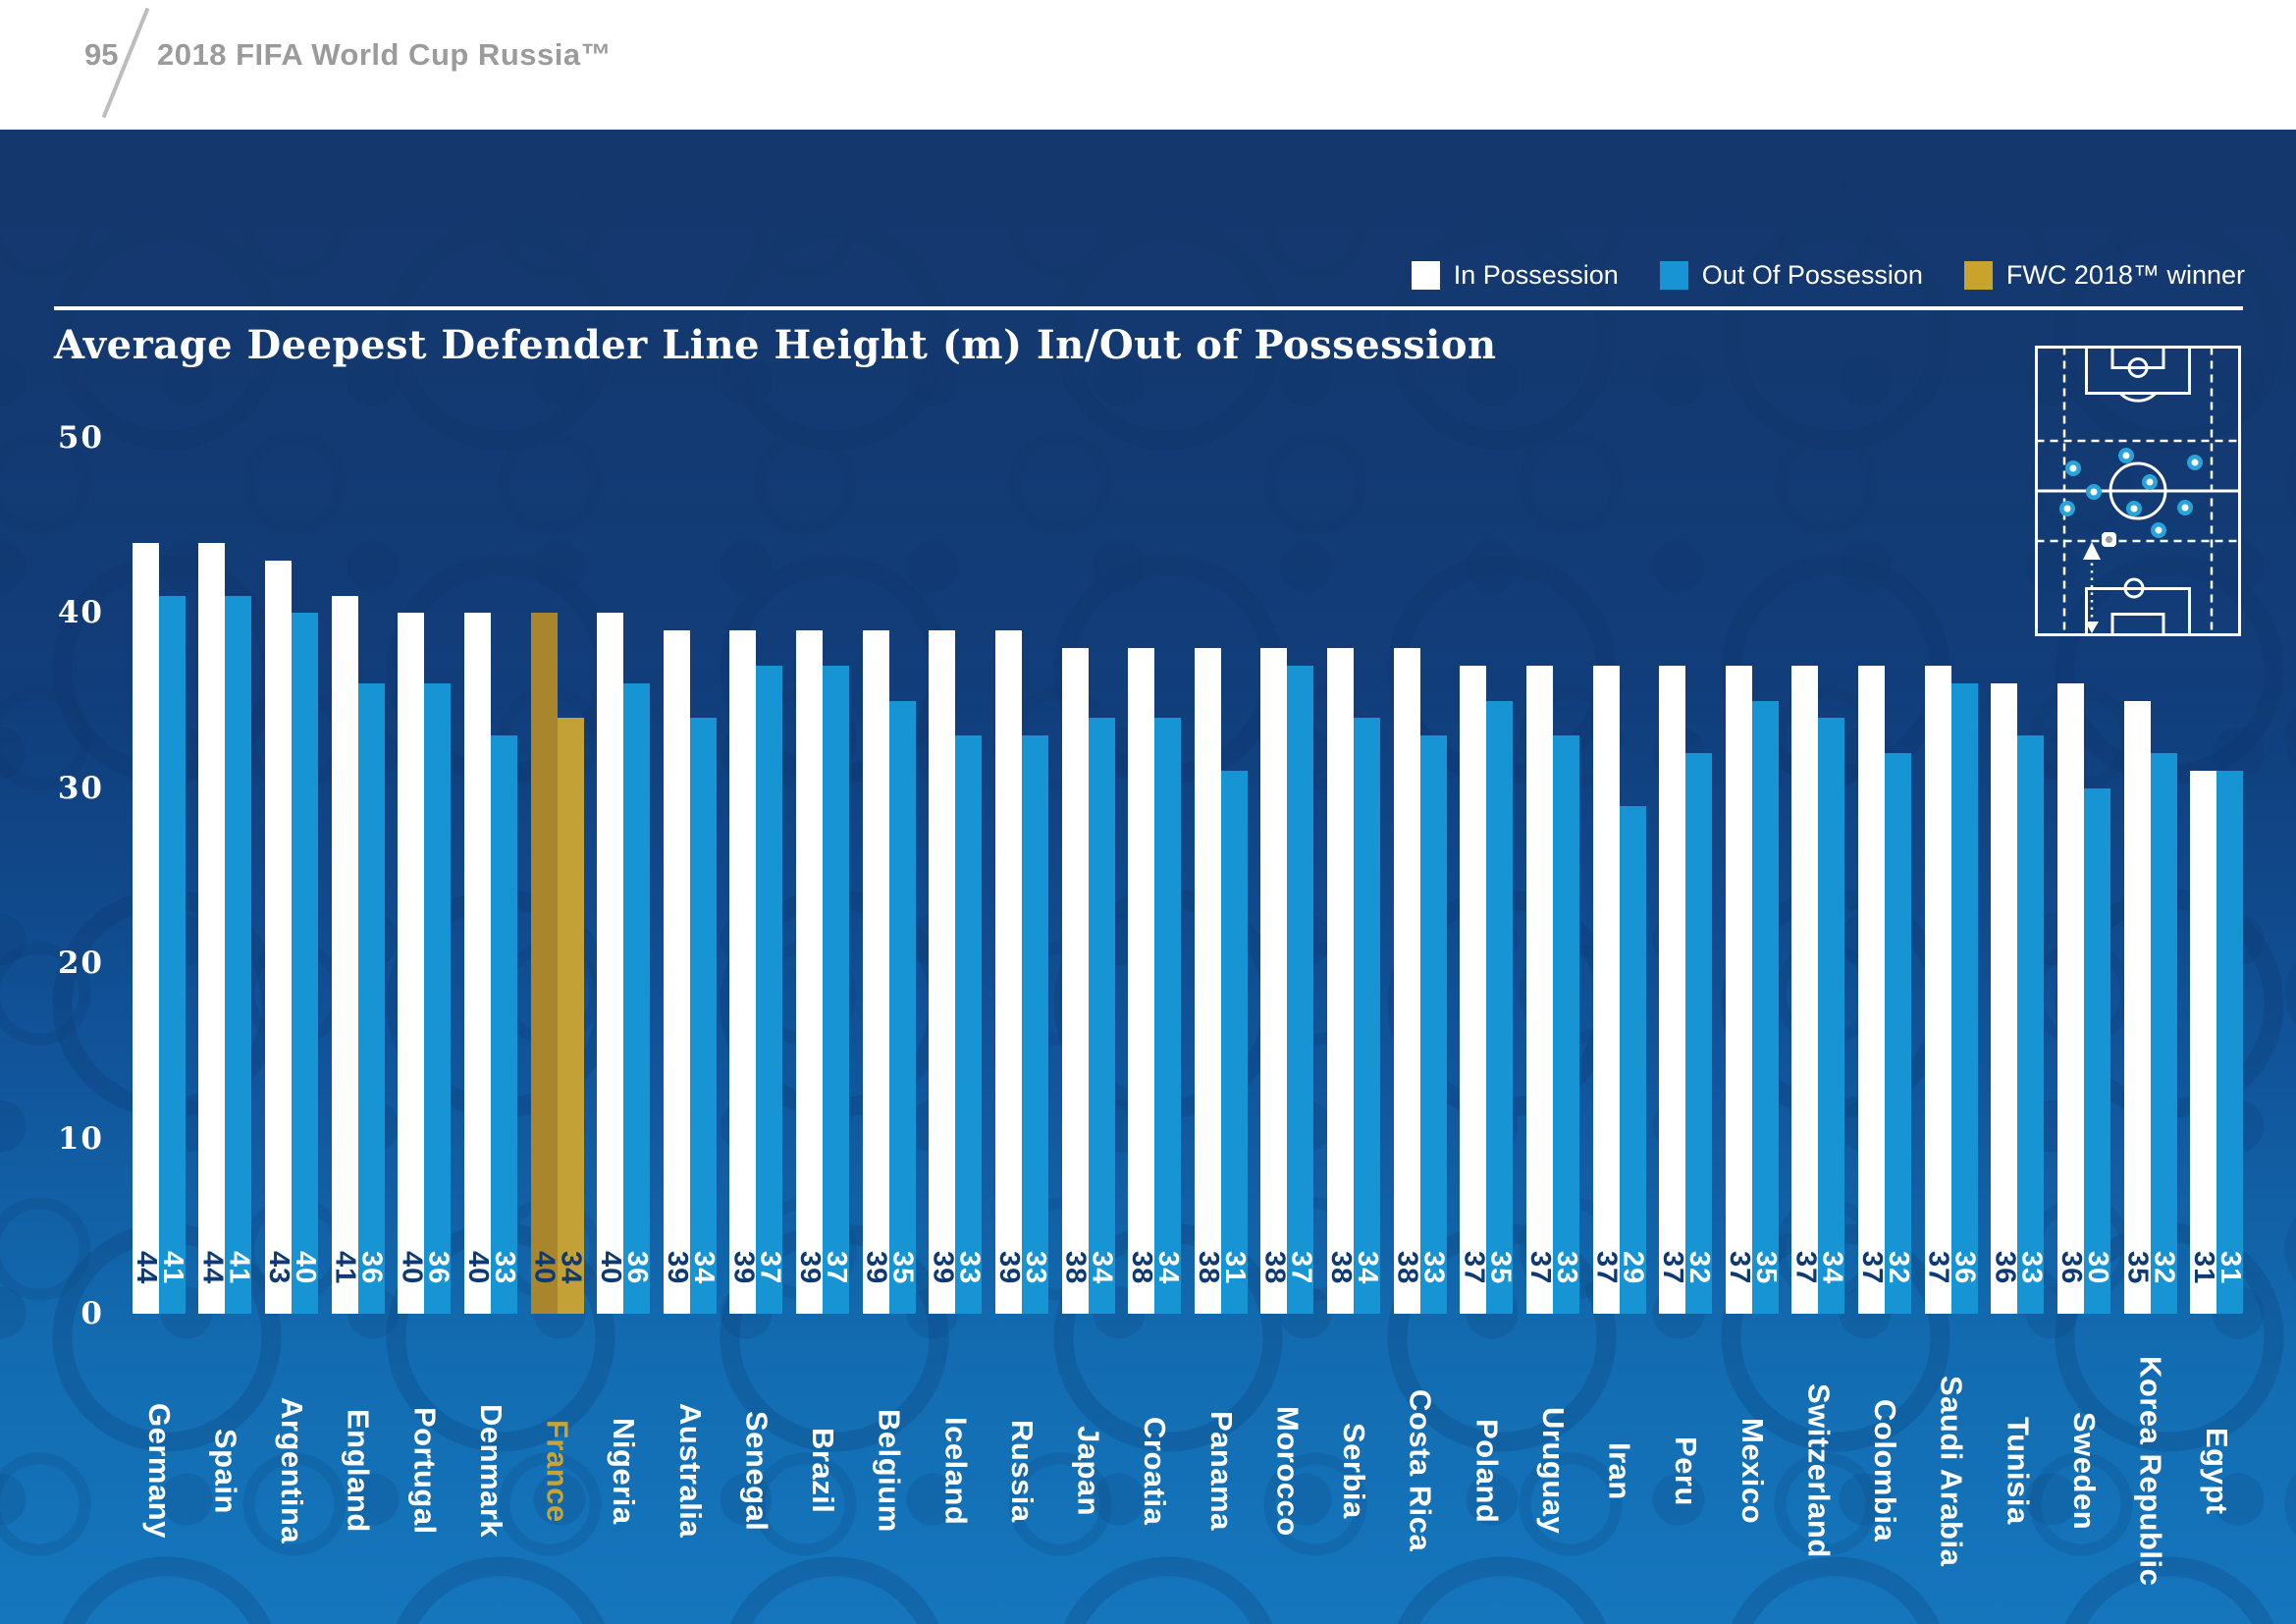 The width and height of the screenshot is (2296, 1624). What do you see at coordinates (438, 998) in the screenshot?
I see `bar-out-of-possession-portugal: 36` at bounding box center [438, 998].